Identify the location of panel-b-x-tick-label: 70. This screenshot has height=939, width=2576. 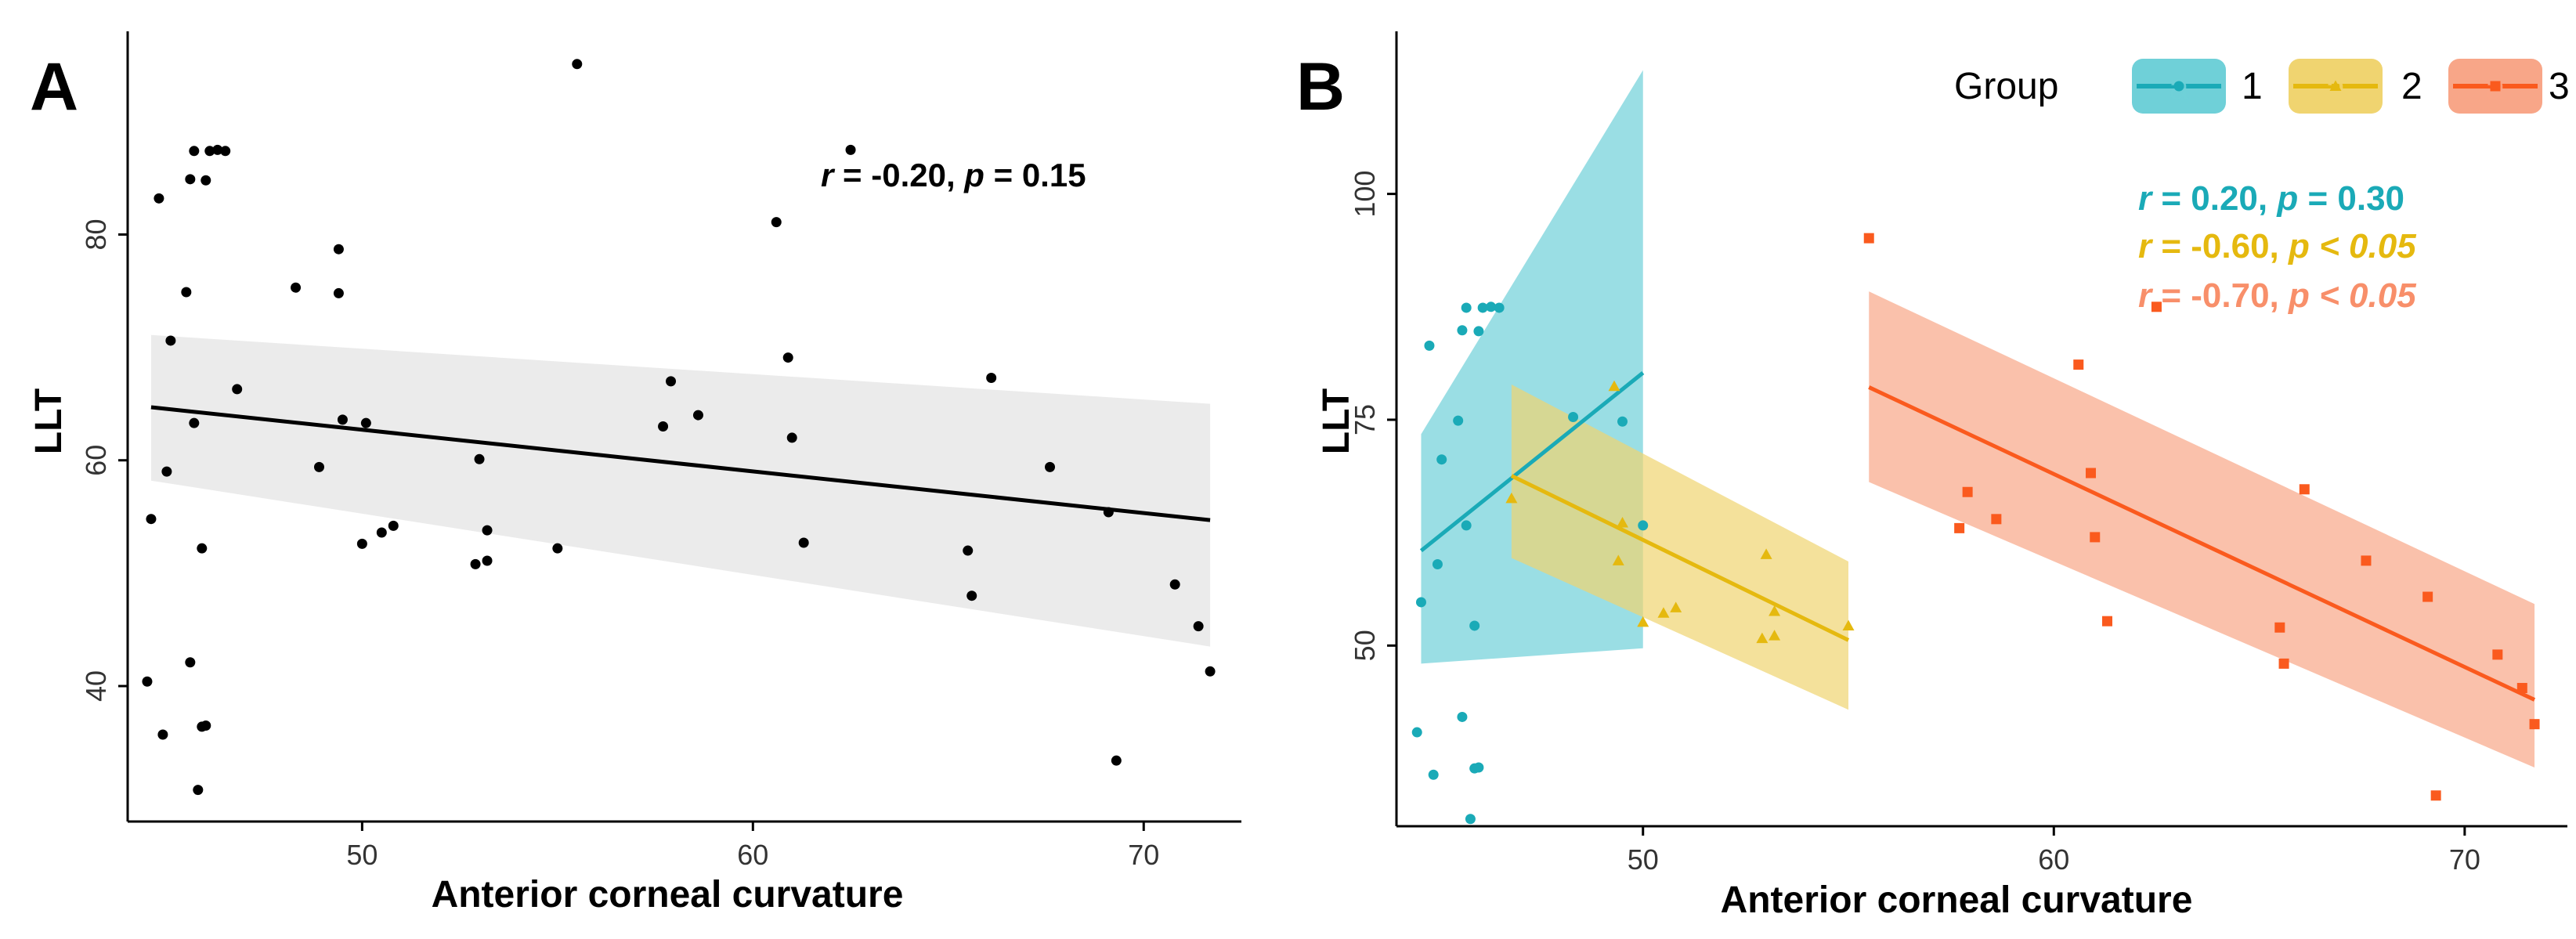
(2464, 859).